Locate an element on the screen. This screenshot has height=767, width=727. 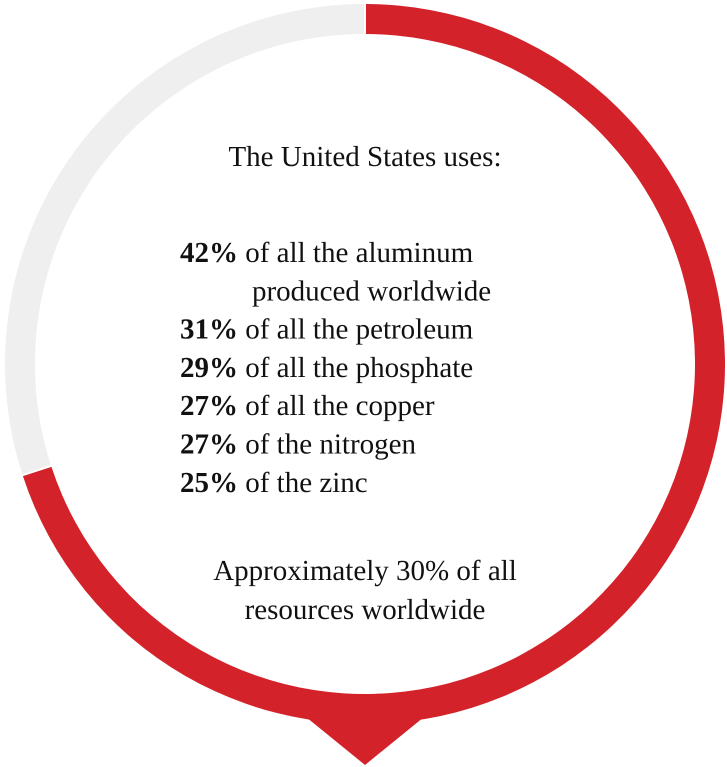
text: 31% of all the petroleum is located at coordinates (327, 330).